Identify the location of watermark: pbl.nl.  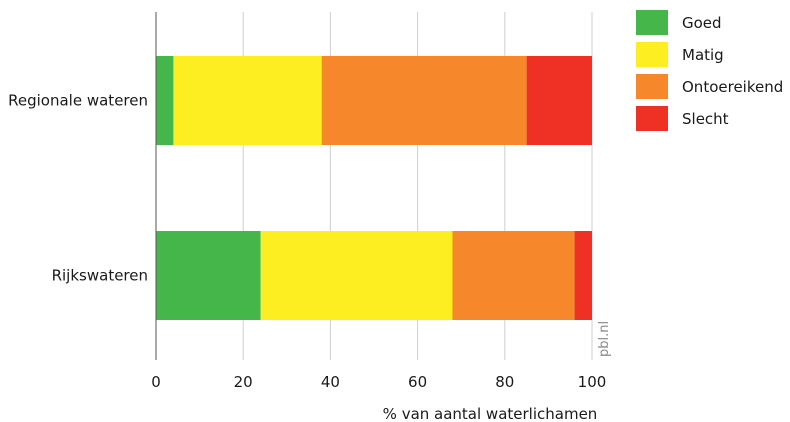
(604, 339).